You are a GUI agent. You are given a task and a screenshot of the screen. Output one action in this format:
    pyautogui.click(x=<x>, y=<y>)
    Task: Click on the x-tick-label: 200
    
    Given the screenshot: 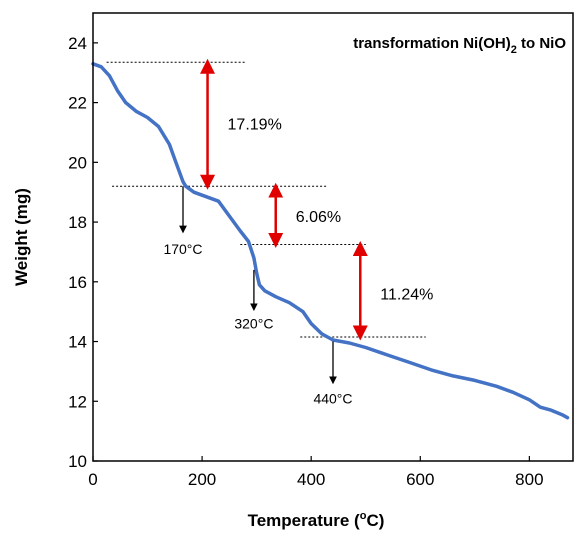 What is the action you would take?
    pyautogui.click(x=202, y=479)
    